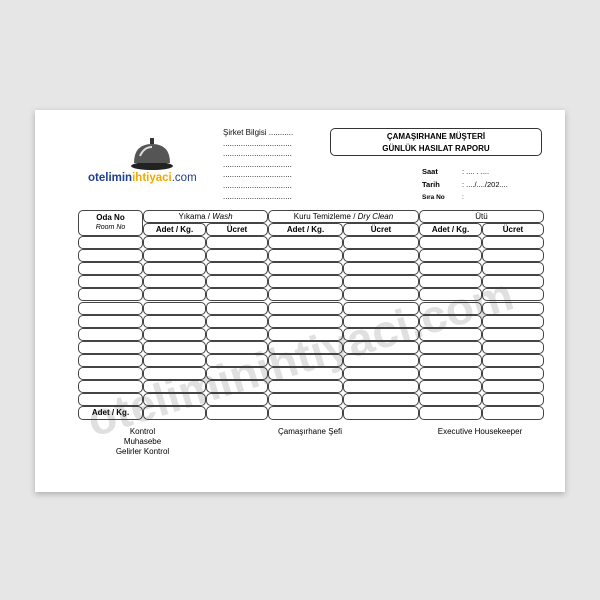  I want to click on sub-header-label: Adet / Kg., so click(305, 229).